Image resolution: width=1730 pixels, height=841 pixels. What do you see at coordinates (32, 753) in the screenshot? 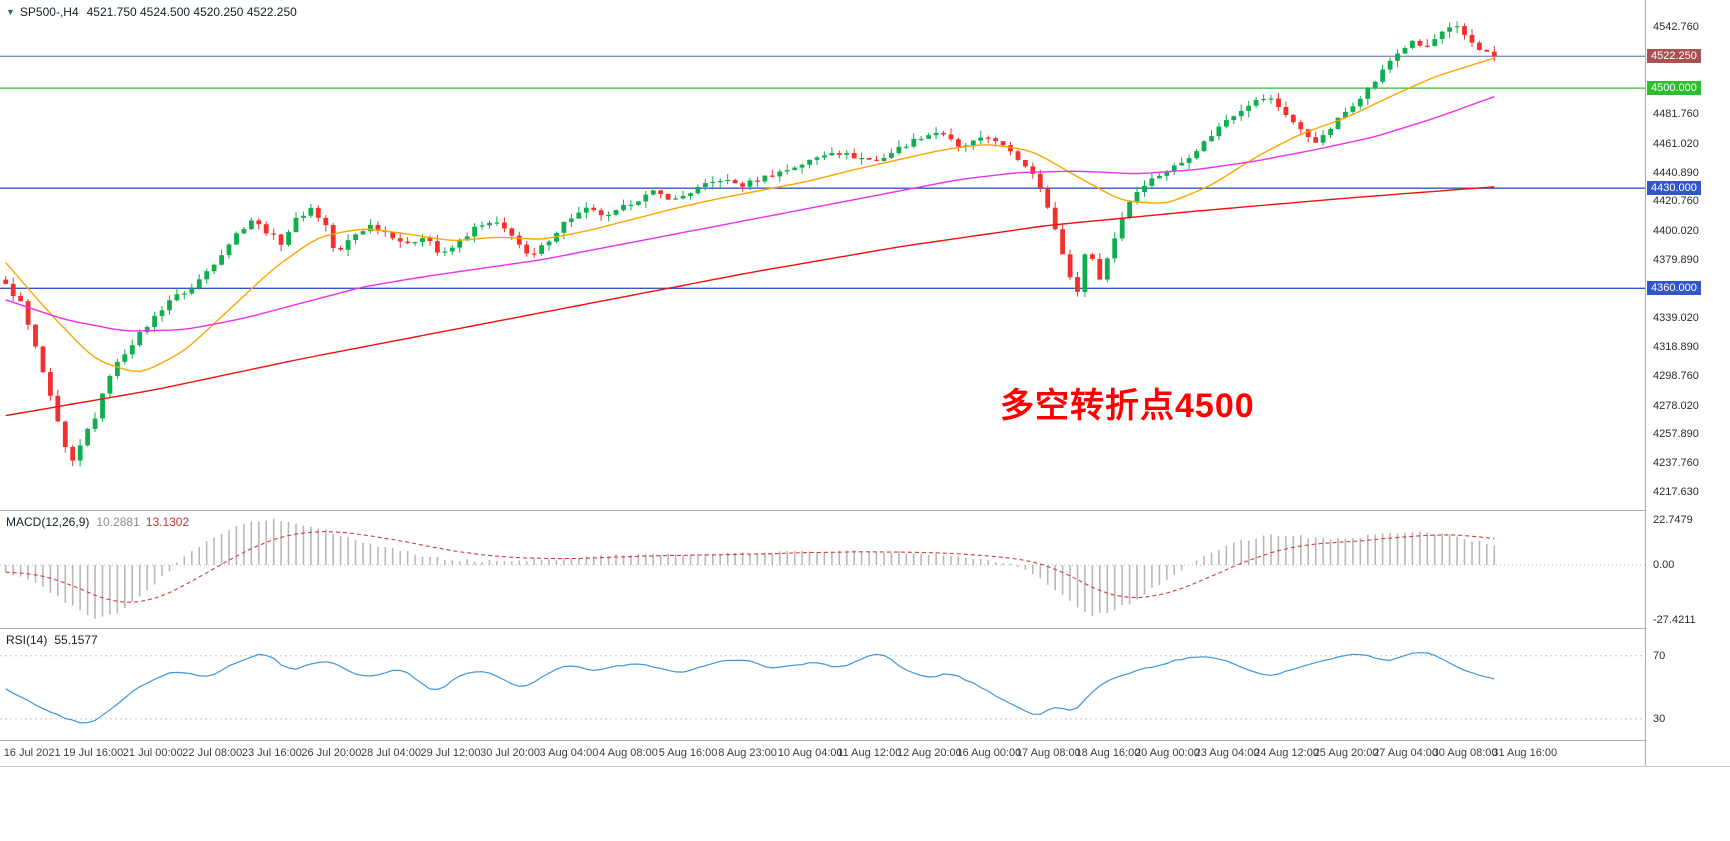
I see `time-axis-label: 16 Jul 2021` at bounding box center [32, 753].